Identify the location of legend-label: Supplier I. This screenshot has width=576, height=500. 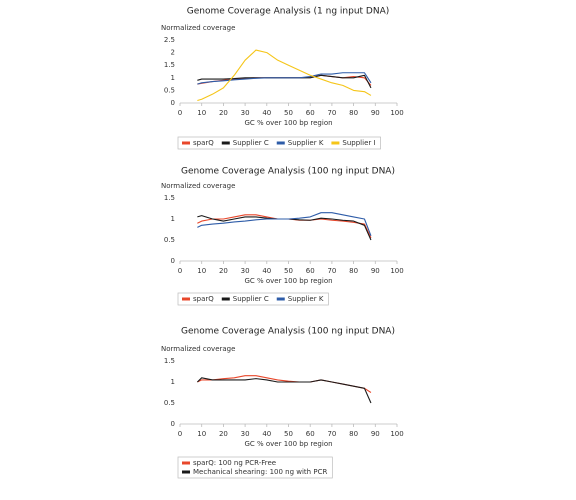
(358, 143).